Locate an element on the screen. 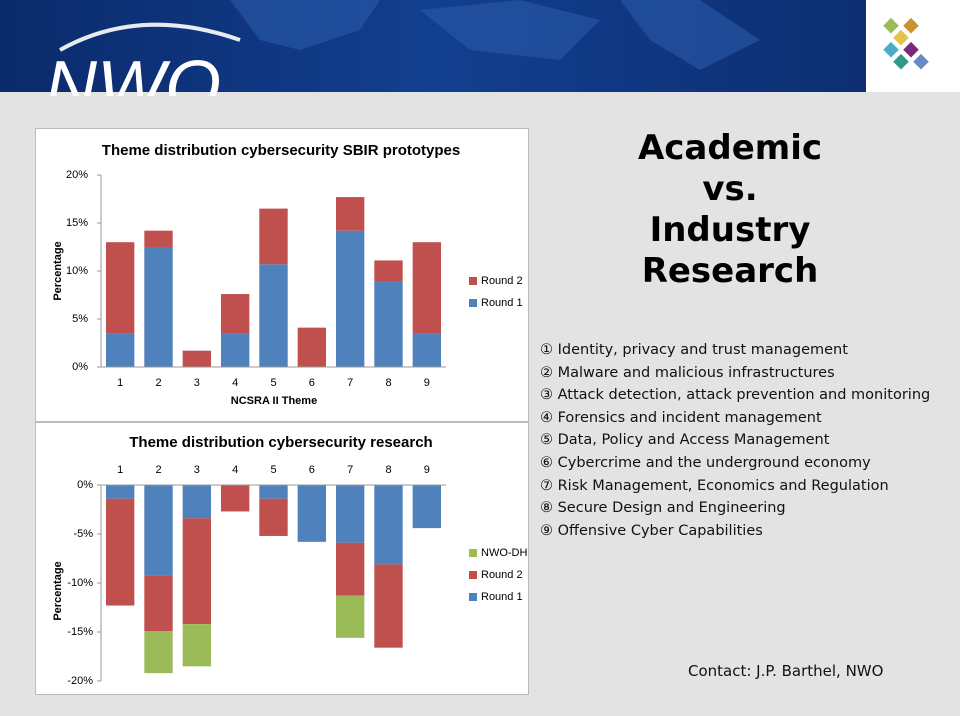 This screenshot has width=960, height=716. theme-item: ④ Forensics and incident management is located at coordinates (681, 417).